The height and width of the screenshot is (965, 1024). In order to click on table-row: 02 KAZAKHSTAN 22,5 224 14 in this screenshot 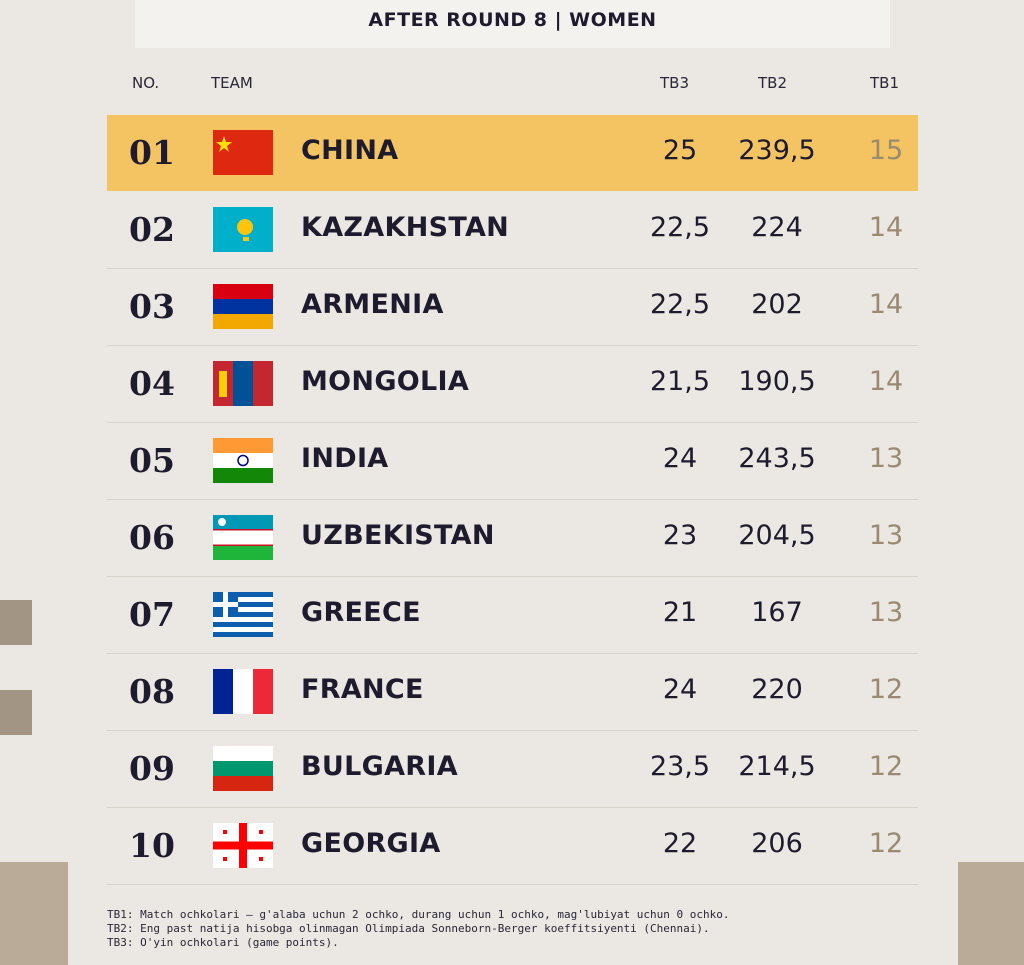, I will do `click(512, 230)`.